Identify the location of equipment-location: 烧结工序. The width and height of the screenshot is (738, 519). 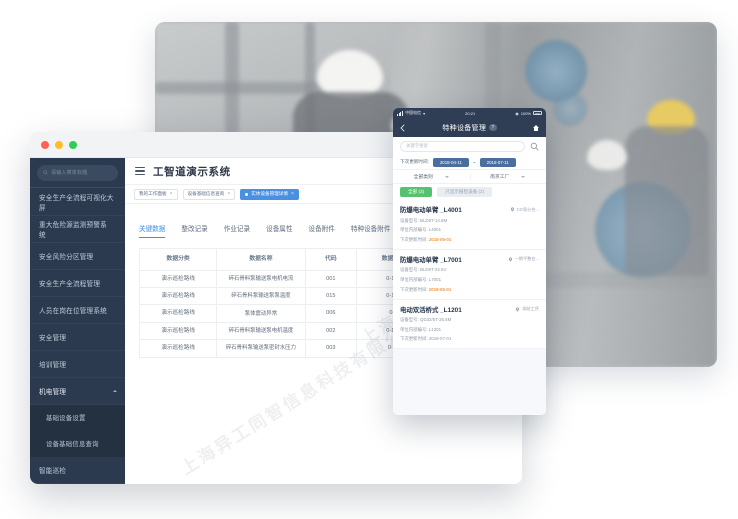
(527, 309).